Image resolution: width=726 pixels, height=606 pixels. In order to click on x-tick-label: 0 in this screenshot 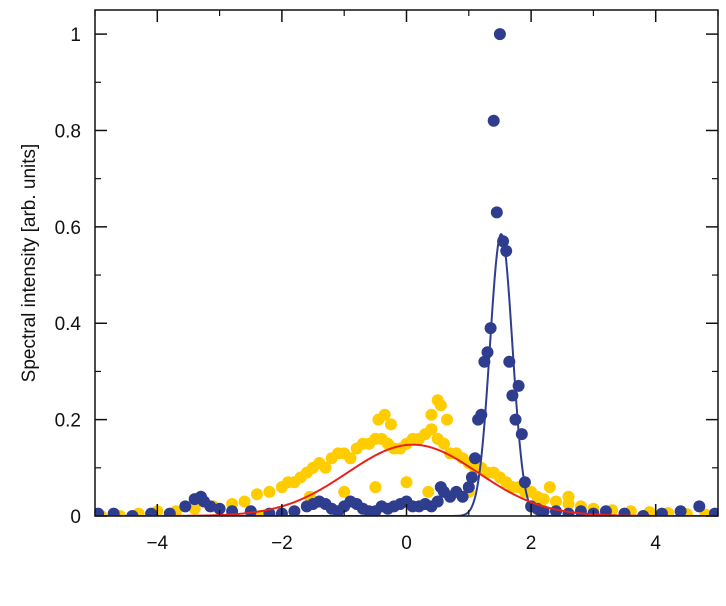, I will do `click(406, 543)`.